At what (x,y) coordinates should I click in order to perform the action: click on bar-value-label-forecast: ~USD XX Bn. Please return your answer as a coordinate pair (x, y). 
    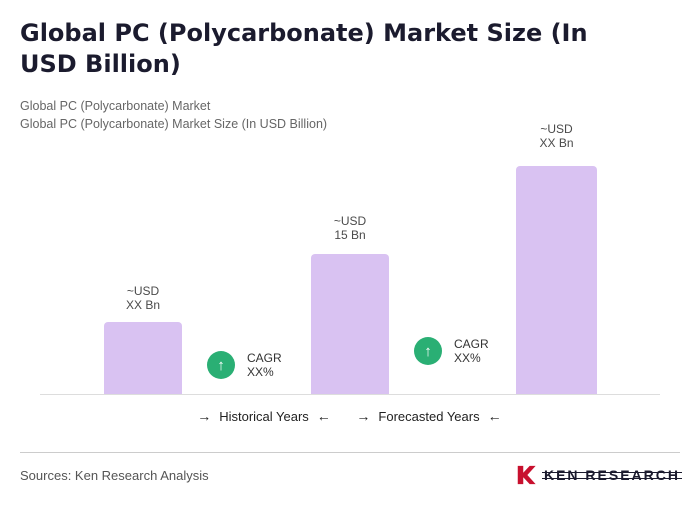
    Looking at the image, I should click on (556, 136).